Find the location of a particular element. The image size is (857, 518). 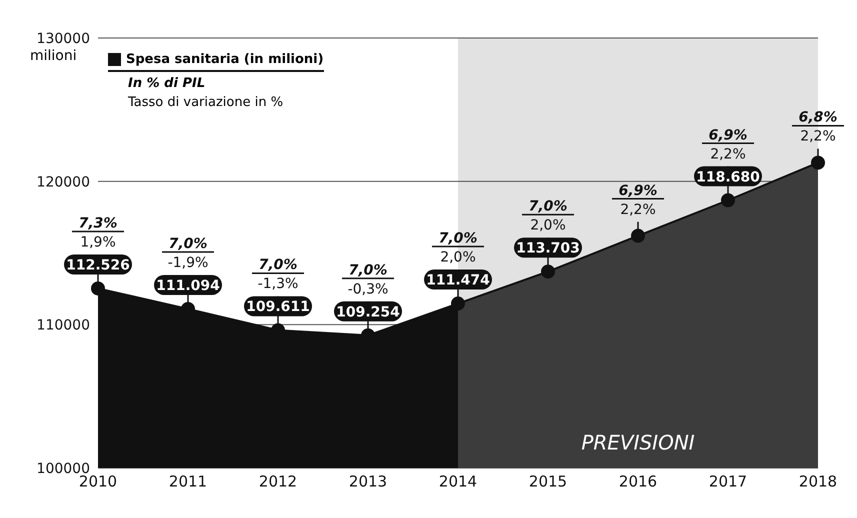

y-tick-label: 130000 is located at coordinates (63, 38).